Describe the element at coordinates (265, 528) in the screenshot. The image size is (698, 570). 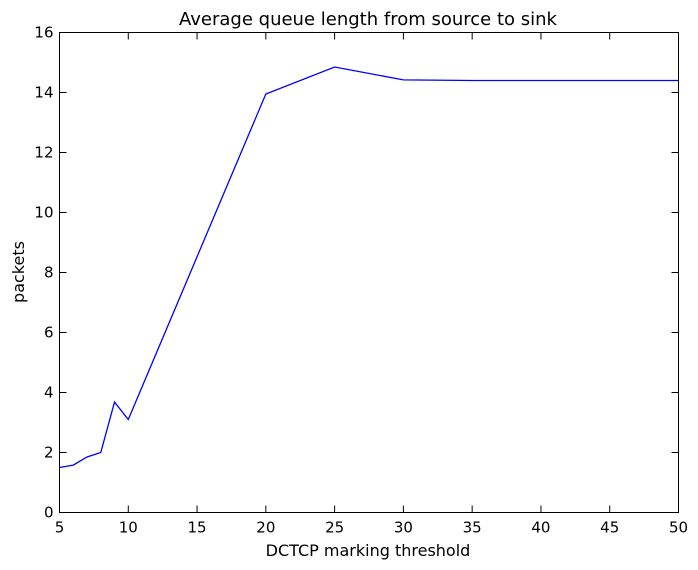
I see `x-tick-label: 20` at that location.